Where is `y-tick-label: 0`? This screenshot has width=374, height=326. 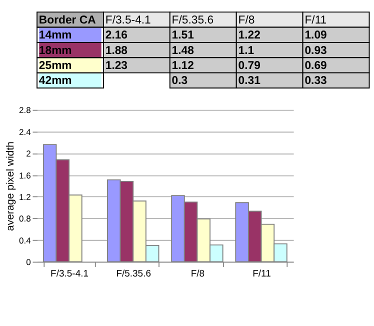
y-tick-label: 0 is located at coordinates (29, 262).